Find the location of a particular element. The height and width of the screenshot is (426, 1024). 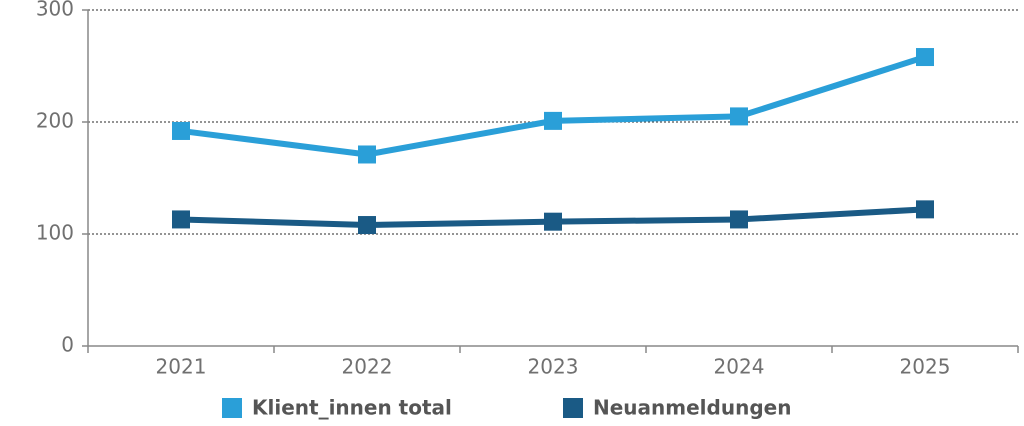

legend-label: Klient_innen total is located at coordinates (352, 408).